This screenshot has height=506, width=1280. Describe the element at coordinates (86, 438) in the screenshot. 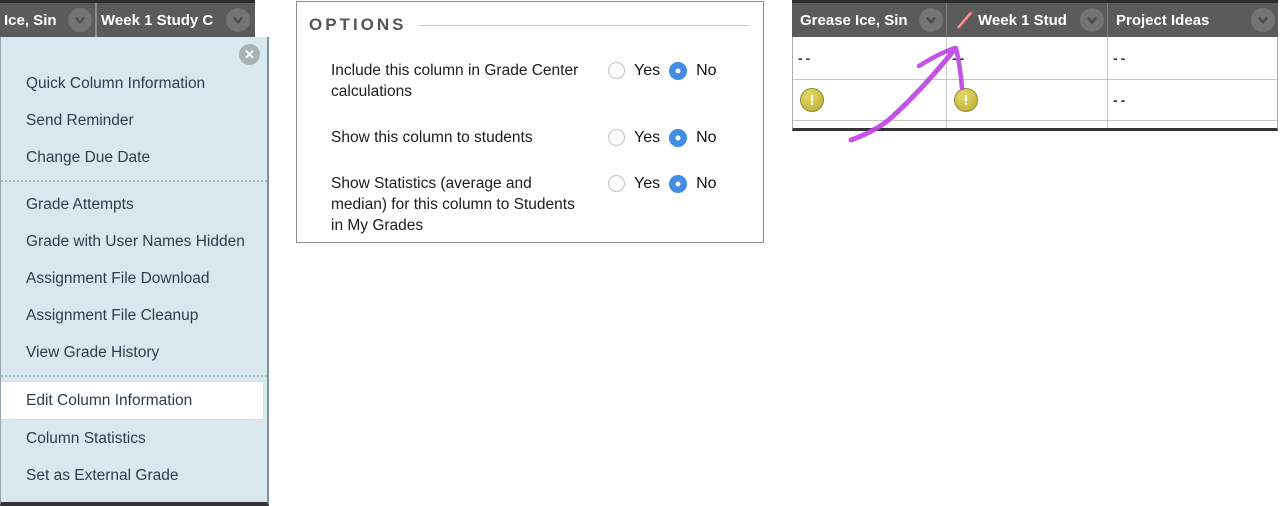

I see `menu-item-column-statistics: Column Statistics` at that location.